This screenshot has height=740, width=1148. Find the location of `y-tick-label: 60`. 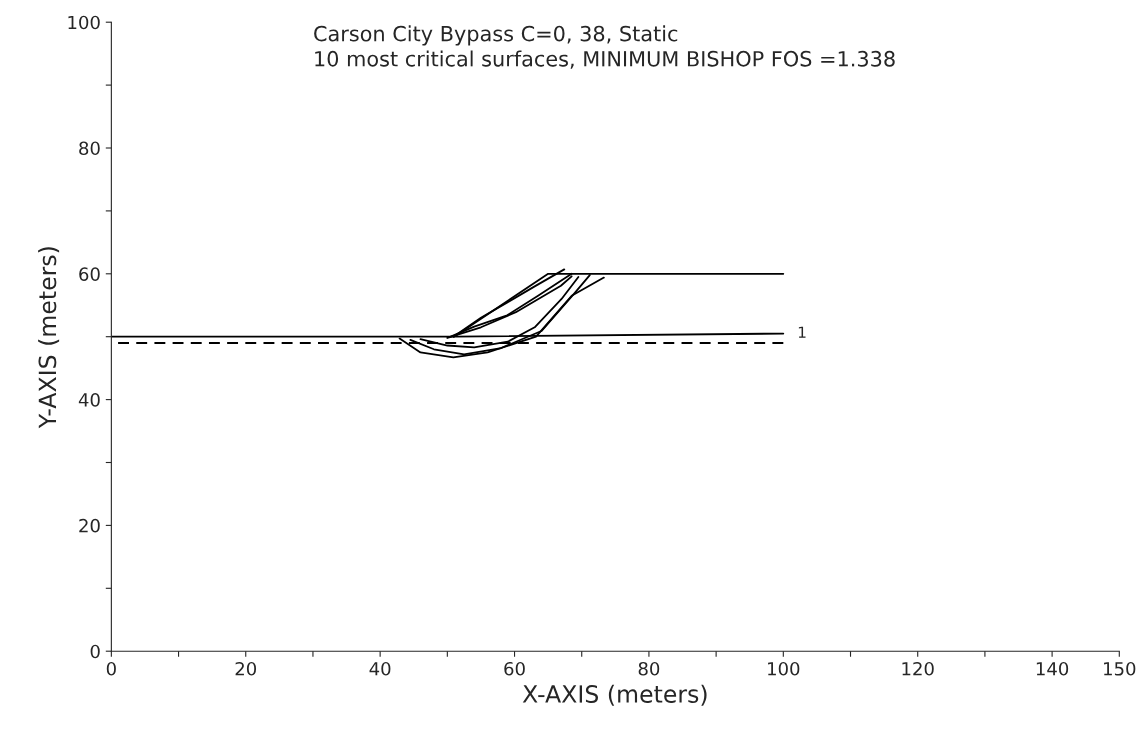

y-tick-label: 60 is located at coordinates (89, 274).